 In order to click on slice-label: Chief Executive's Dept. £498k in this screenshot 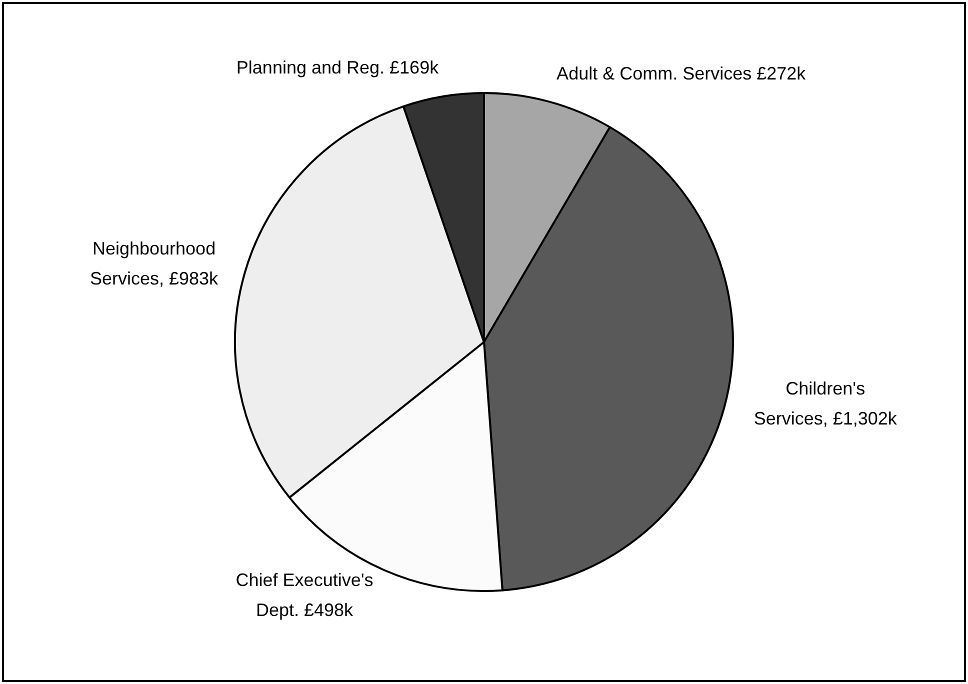, I will do `click(305, 595)`.